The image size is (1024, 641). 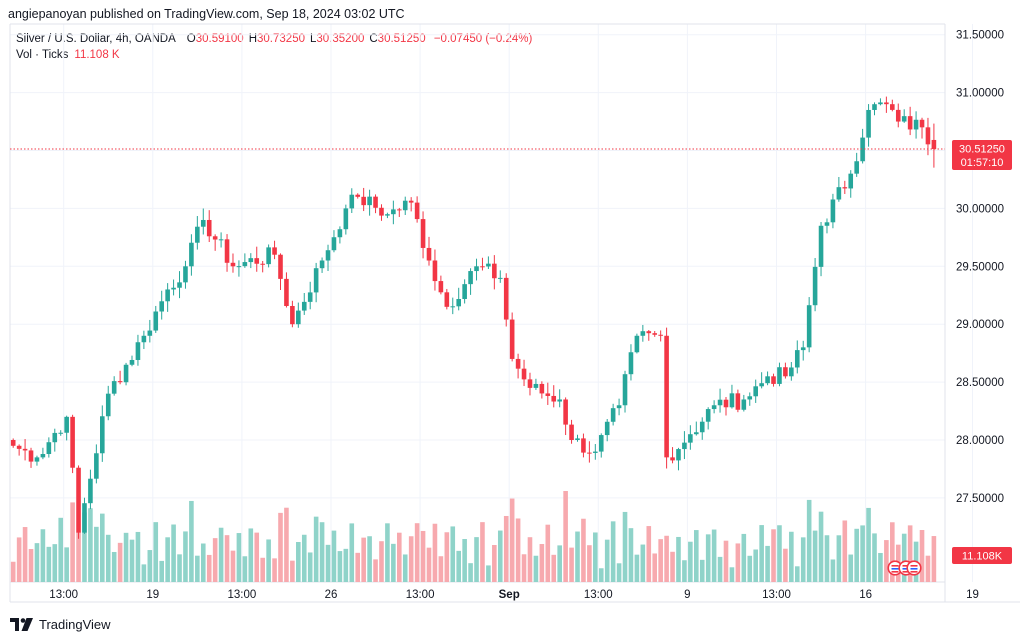 What do you see at coordinates (972, 595) in the screenshot?
I see `time-tick-label: 19` at bounding box center [972, 595].